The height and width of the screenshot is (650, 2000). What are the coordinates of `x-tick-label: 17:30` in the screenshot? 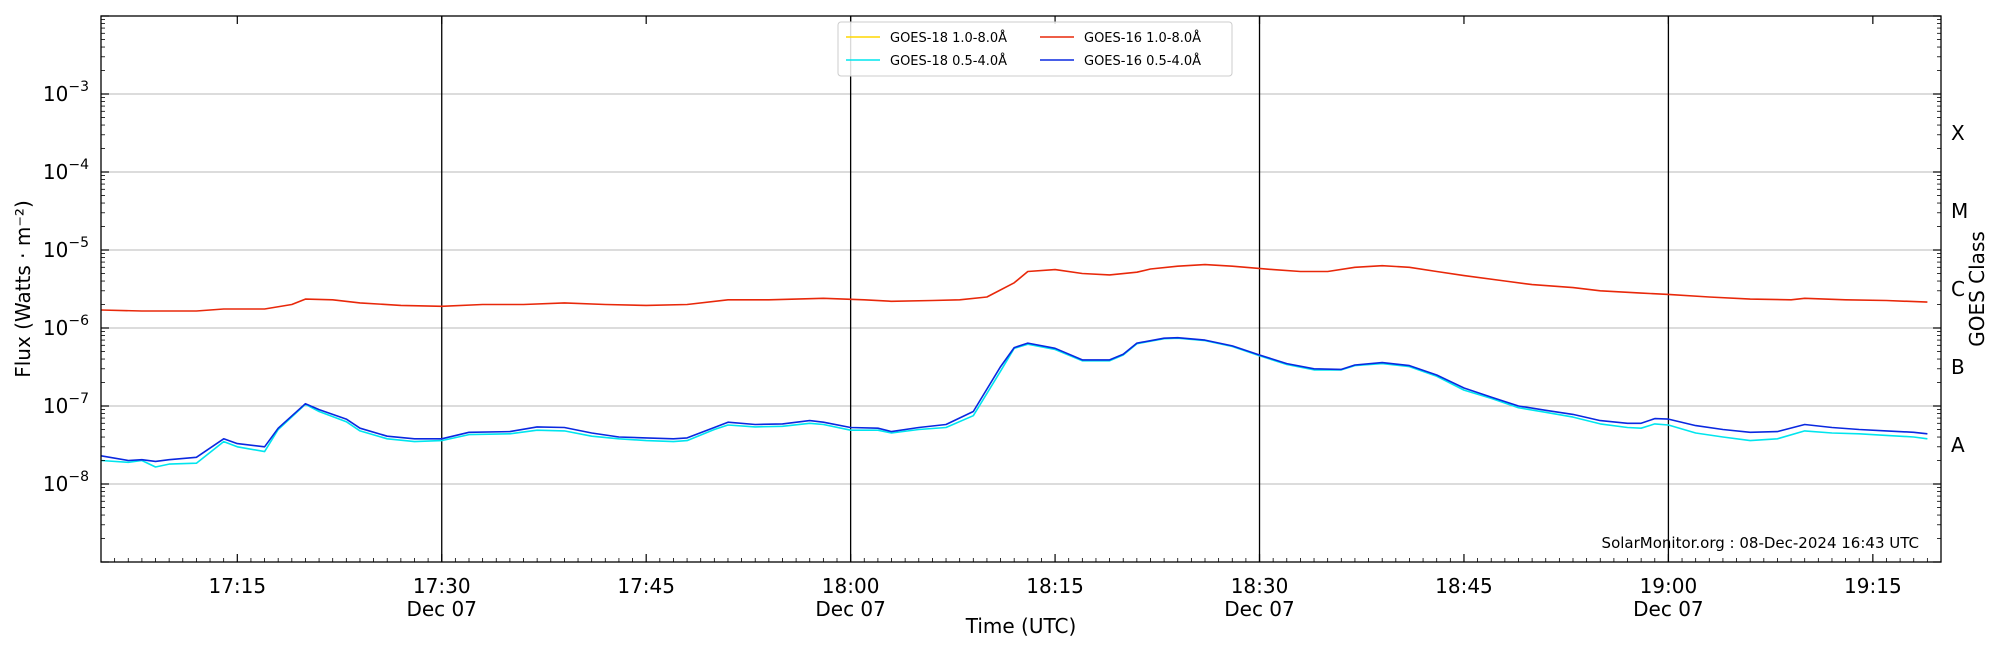 It's located at (442, 586).